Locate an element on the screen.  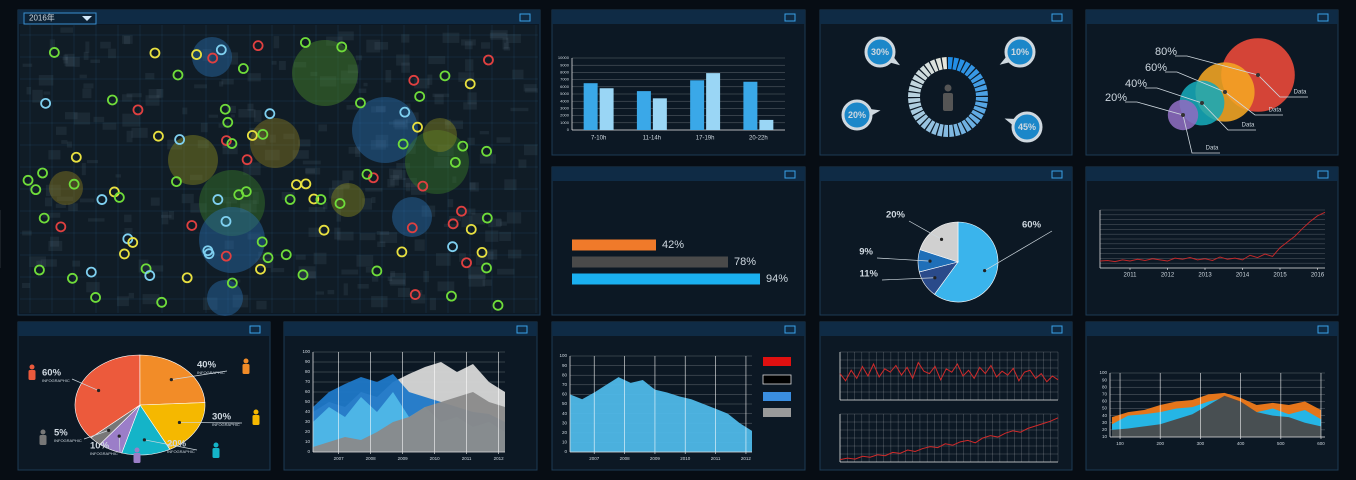
callout is located at coordinates (857, 115).